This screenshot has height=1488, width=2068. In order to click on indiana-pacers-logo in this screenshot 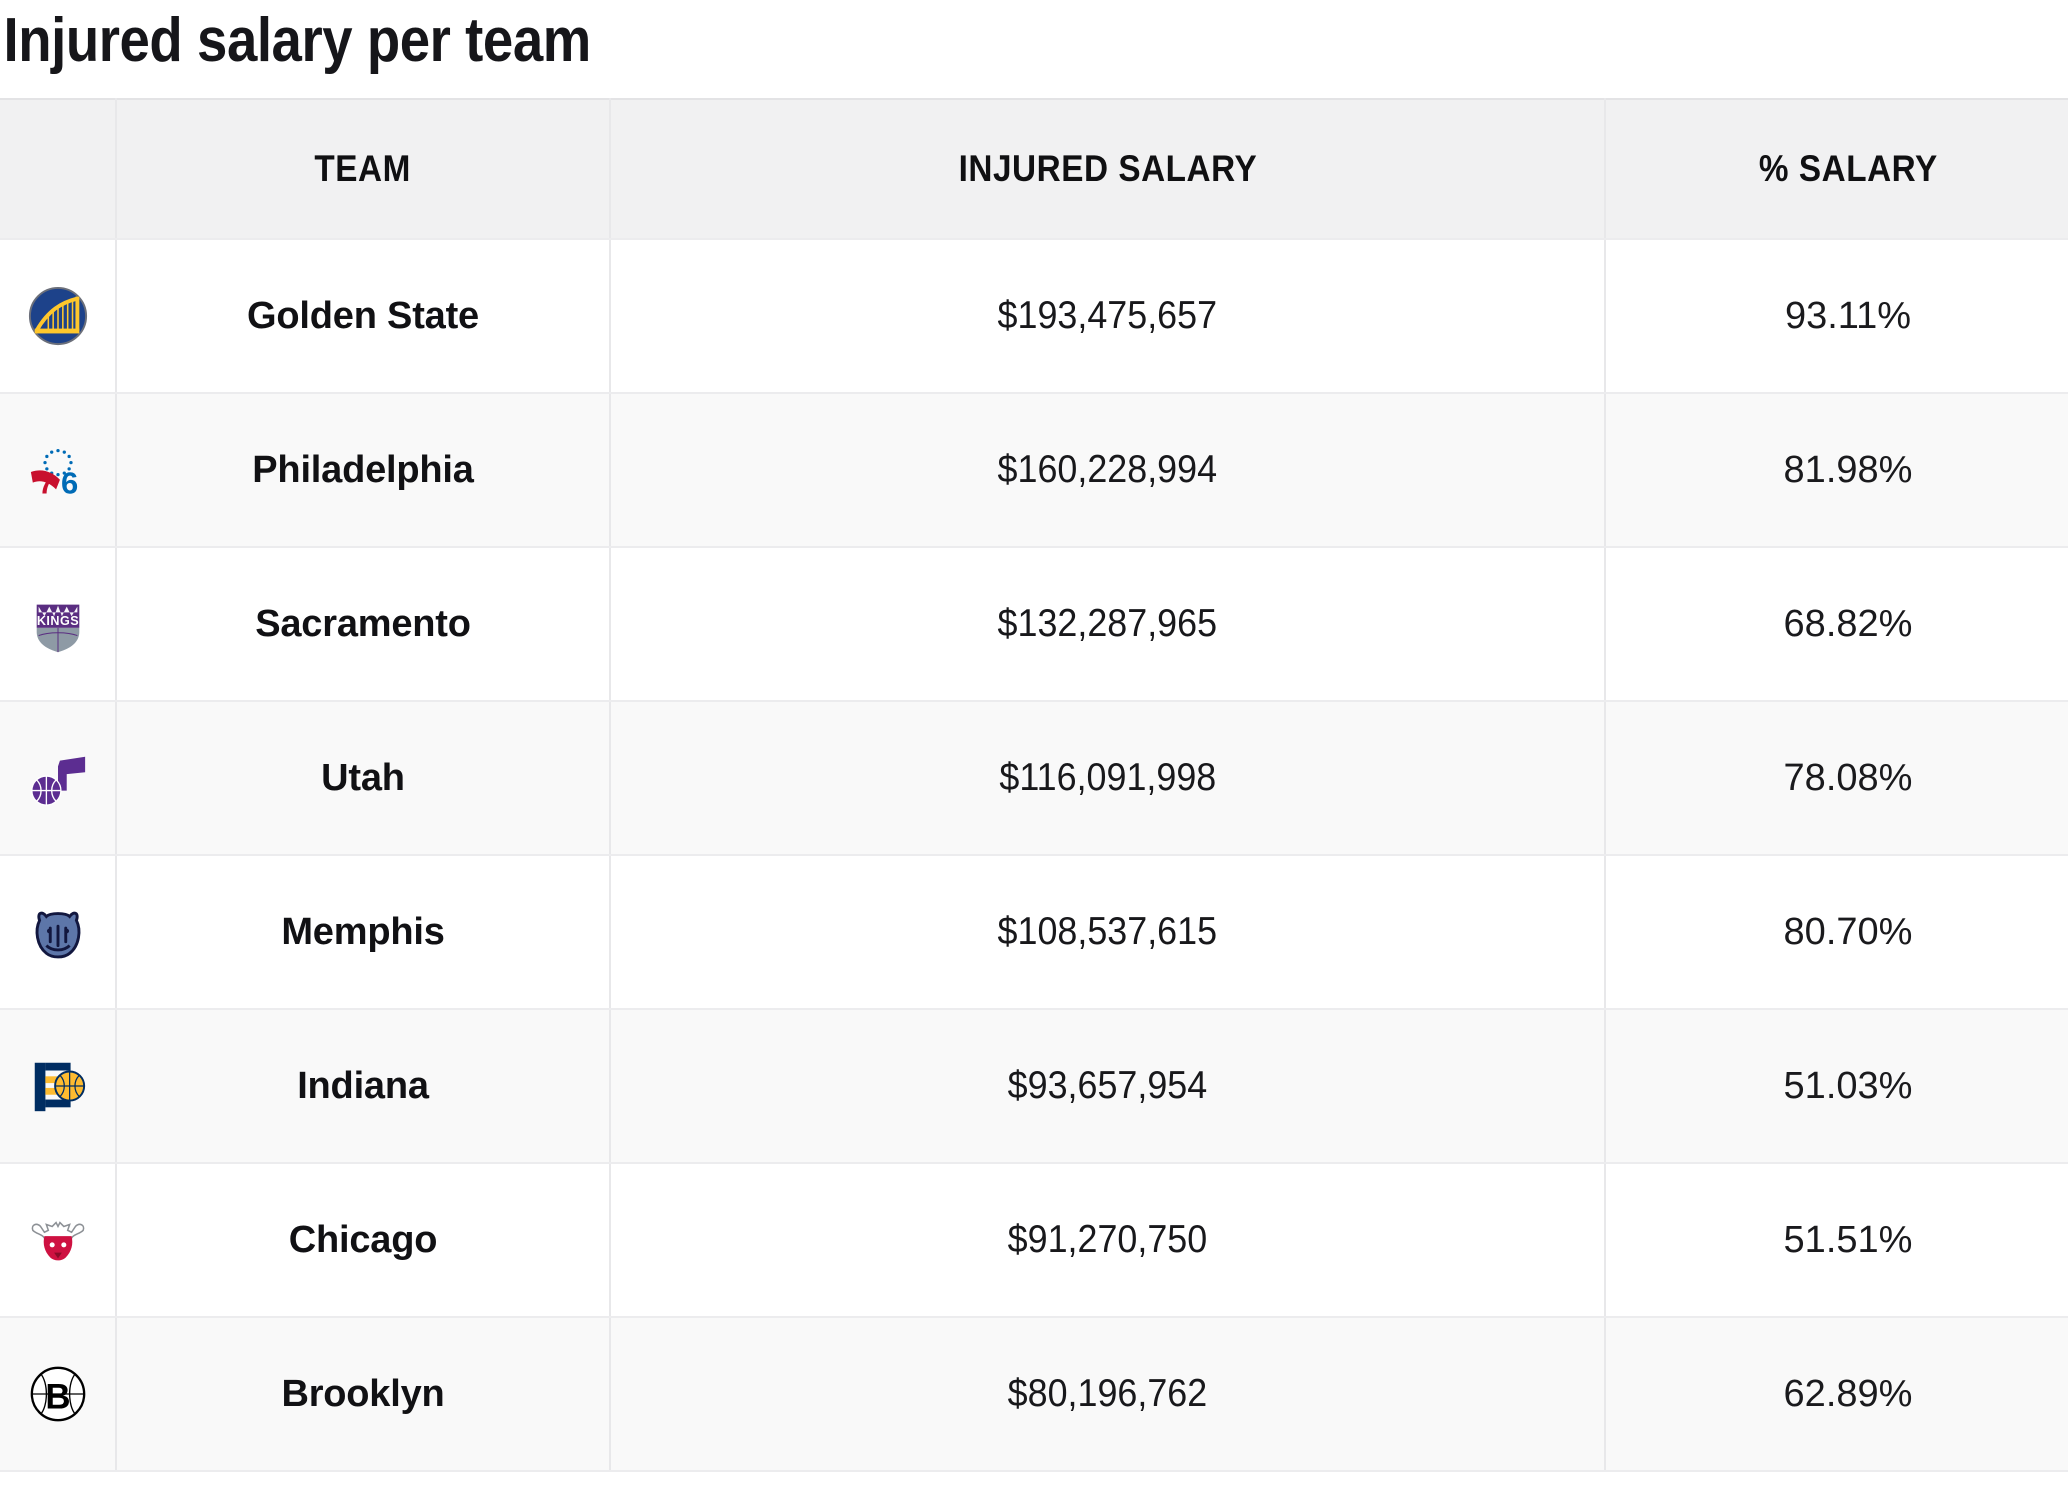, I will do `click(58, 1086)`.